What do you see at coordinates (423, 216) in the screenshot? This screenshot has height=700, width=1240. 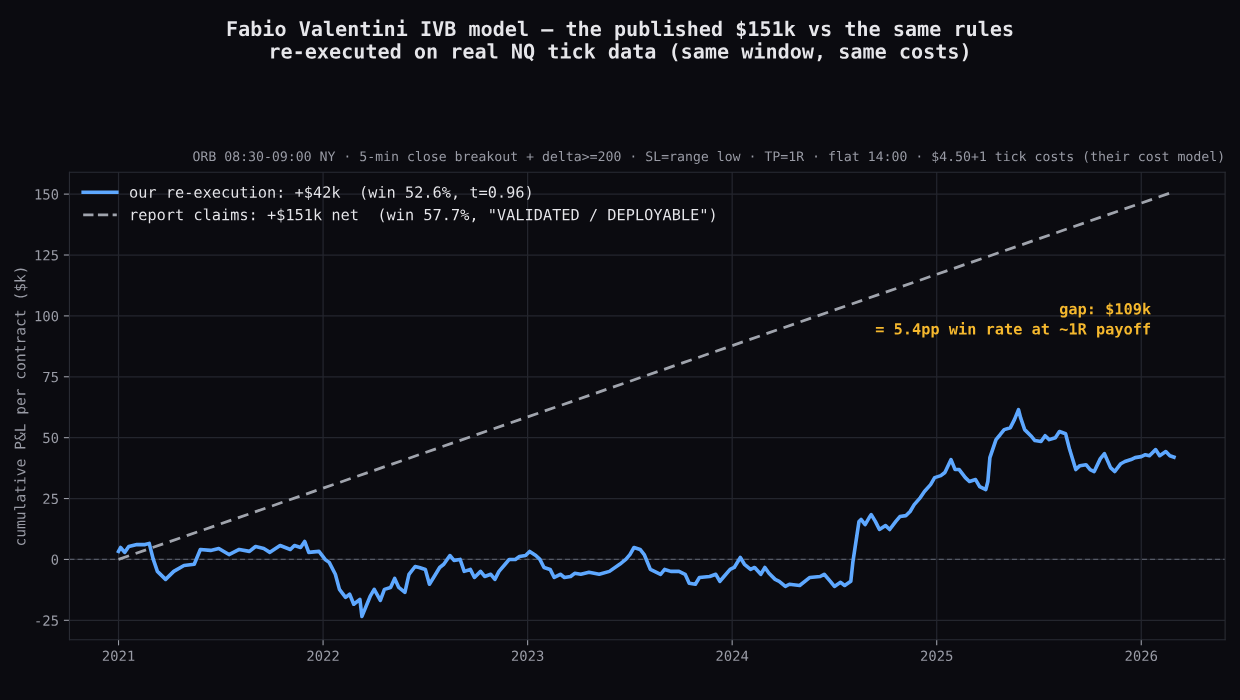 I see `legend-label: report claims: +$151k net (win 57.7%, "VALIDATED / DEPLOYABLE")` at bounding box center [423, 216].